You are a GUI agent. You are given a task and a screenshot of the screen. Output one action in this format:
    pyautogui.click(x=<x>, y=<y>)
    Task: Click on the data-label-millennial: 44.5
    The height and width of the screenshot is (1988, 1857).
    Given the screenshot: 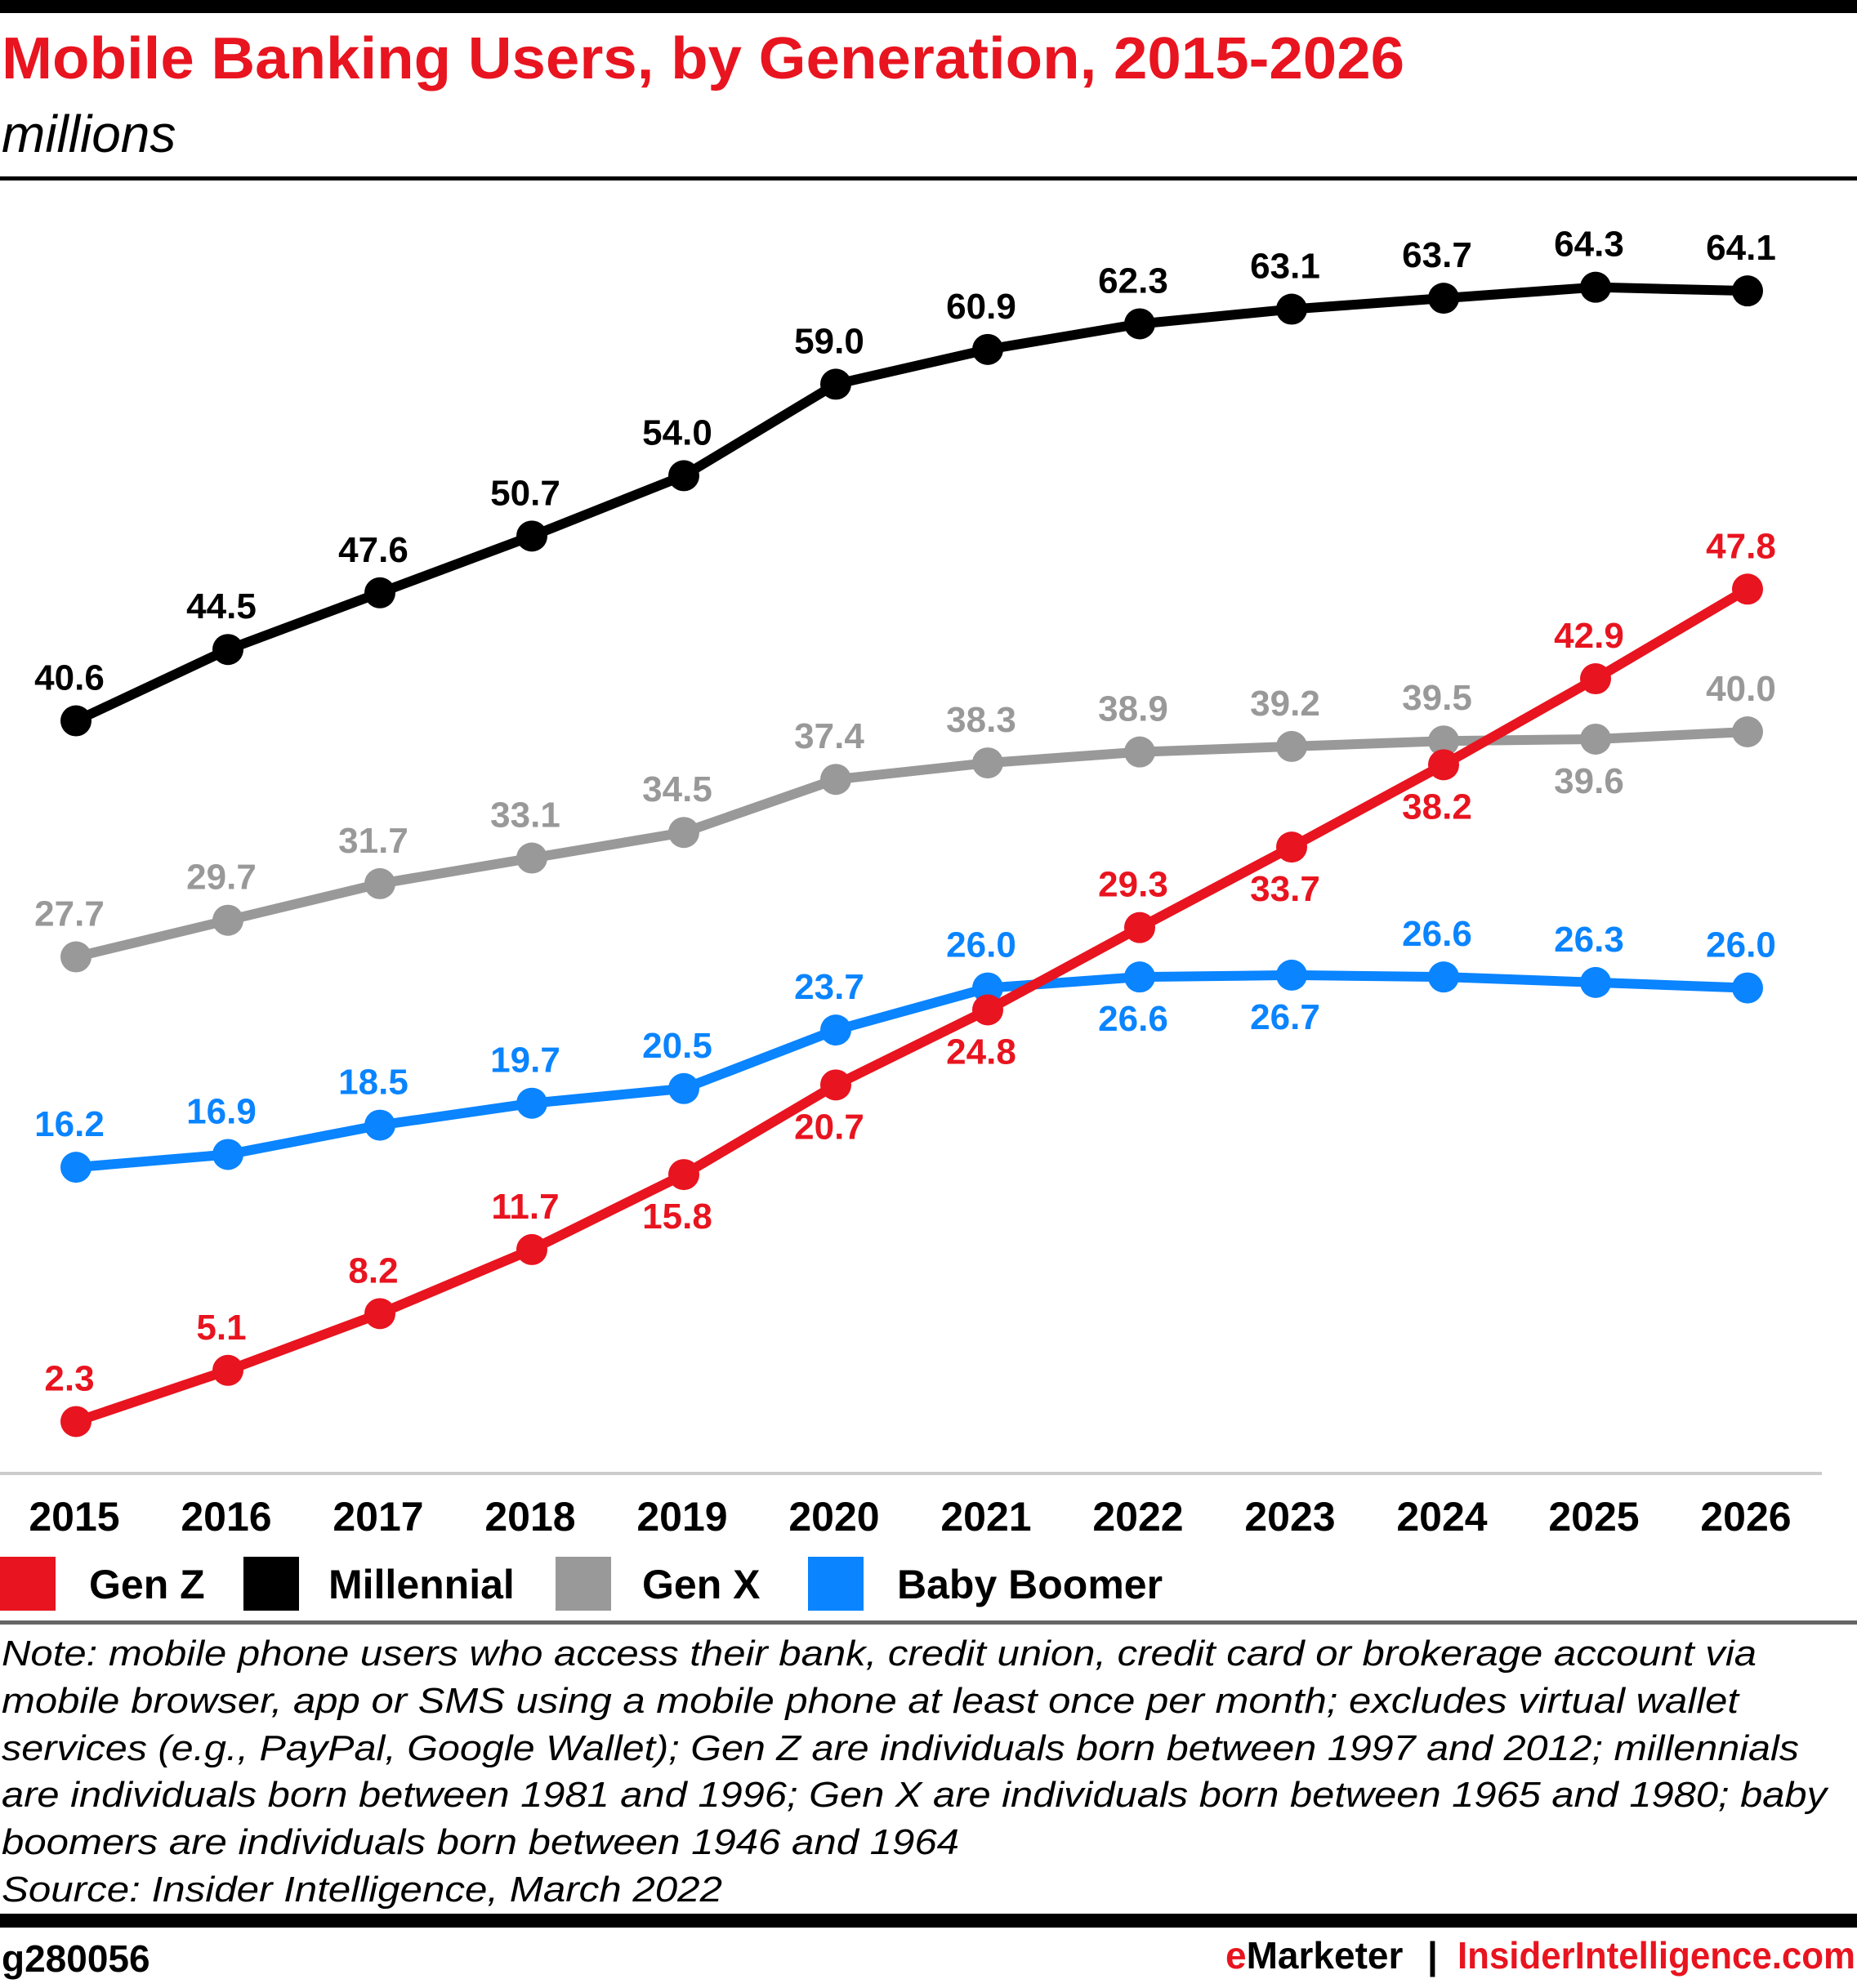 What is the action you would take?
    pyautogui.click(x=221, y=606)
    